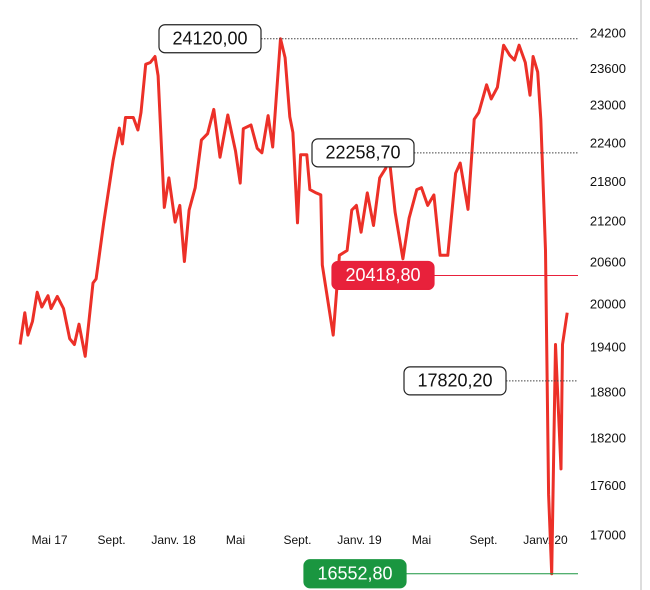  I want to click on y-tick-label: 23600, so click(608, 68).